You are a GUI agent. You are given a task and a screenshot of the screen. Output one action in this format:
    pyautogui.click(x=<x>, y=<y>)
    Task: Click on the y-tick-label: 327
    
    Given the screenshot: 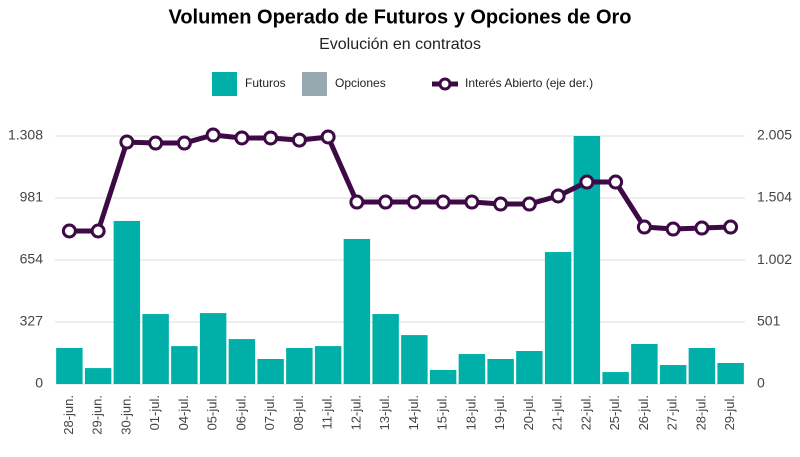 What is the action you would take?
    pyautogui.click(x=32, y=321)
    